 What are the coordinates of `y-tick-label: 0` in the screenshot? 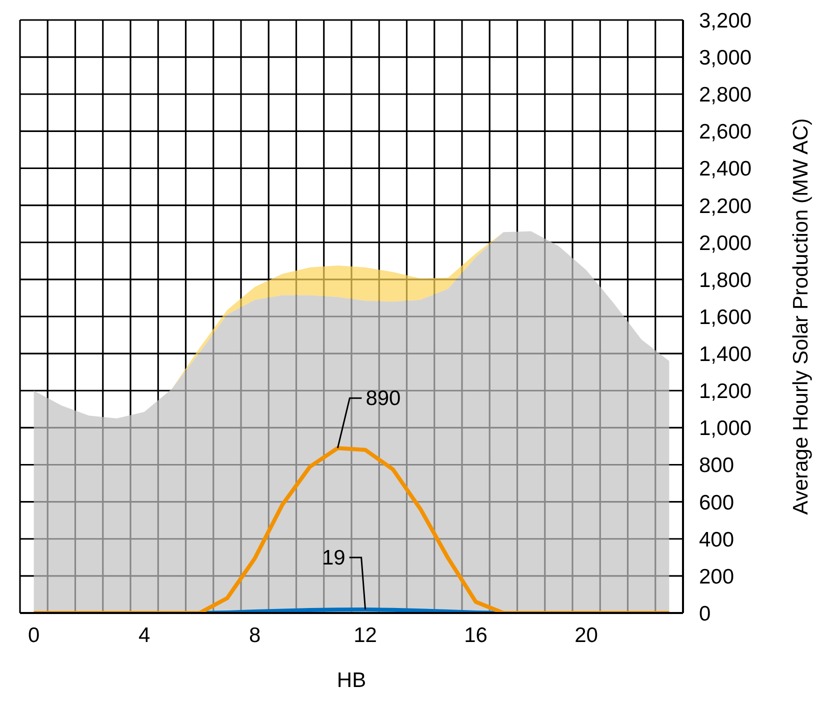 It's located at (705, 614).